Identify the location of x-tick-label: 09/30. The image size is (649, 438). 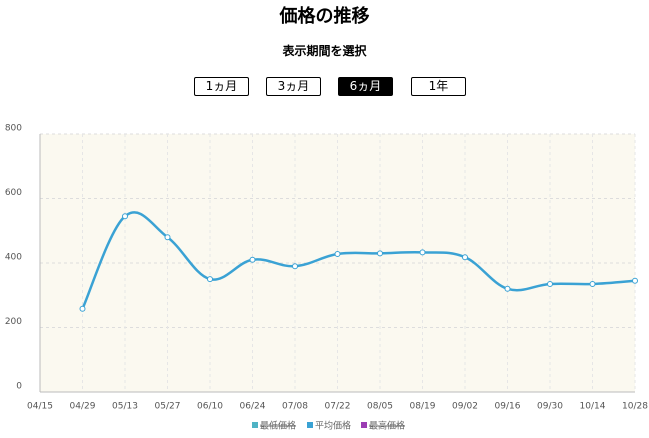
(550, 407).